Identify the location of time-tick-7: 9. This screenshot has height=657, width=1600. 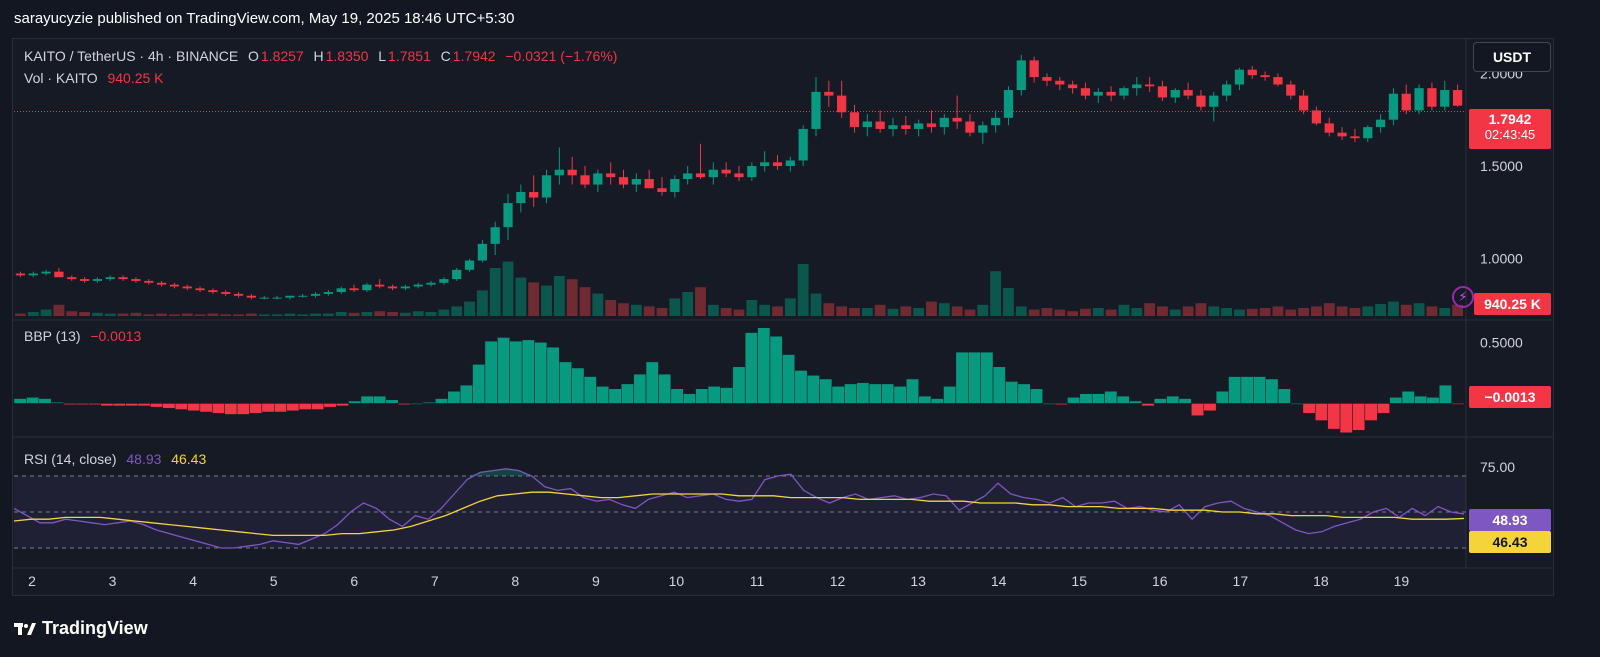
(596, 581).